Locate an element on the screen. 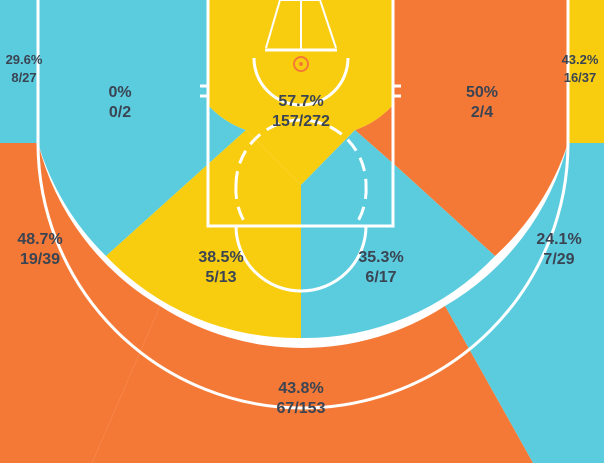 Image resolution: width=604 pixels, height=463 pixels. zone-pct-left-elbow-mid: 38.5% is located at coordinates (220, 257).